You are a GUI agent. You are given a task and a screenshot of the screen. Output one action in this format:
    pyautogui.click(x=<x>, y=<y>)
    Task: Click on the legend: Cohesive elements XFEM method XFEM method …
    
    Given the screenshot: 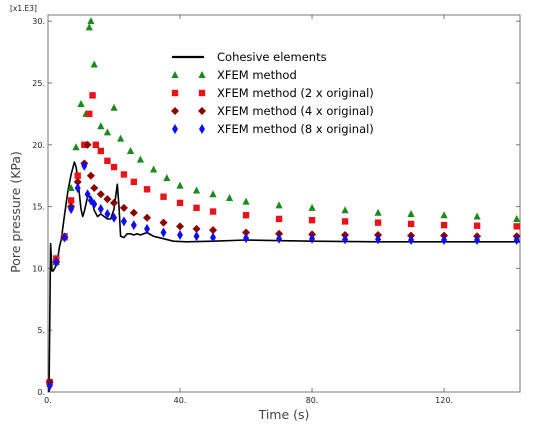 What is the action you would take?
    pyautogui.click(x=272, y=93)
    